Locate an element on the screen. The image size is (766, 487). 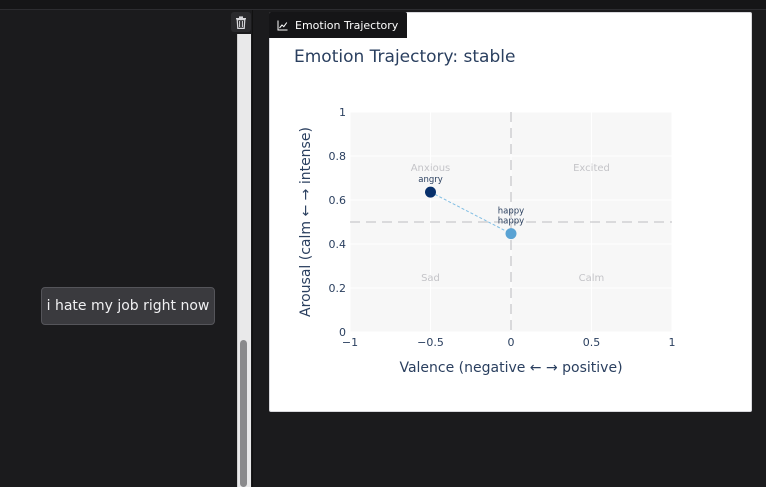
chart-icon is located at coordinates (282, 25).